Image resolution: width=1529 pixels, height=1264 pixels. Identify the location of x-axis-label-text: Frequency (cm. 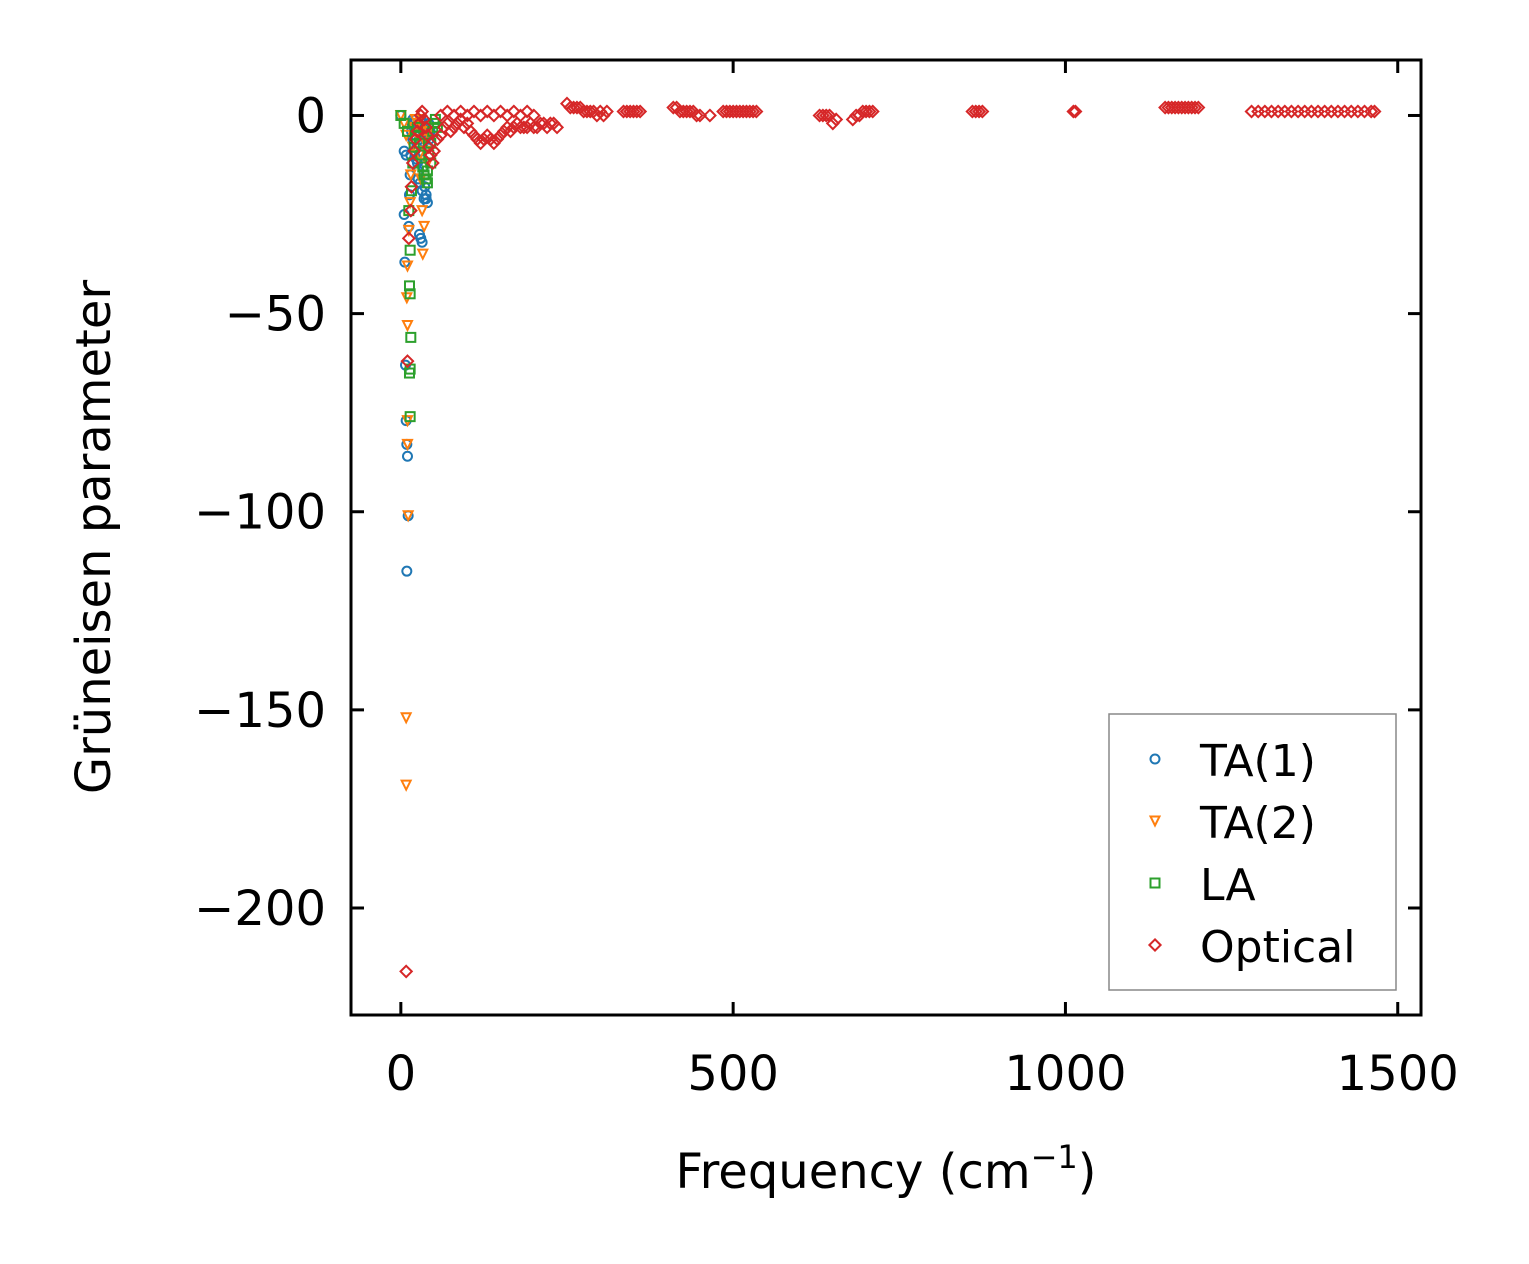
(852, 1172).